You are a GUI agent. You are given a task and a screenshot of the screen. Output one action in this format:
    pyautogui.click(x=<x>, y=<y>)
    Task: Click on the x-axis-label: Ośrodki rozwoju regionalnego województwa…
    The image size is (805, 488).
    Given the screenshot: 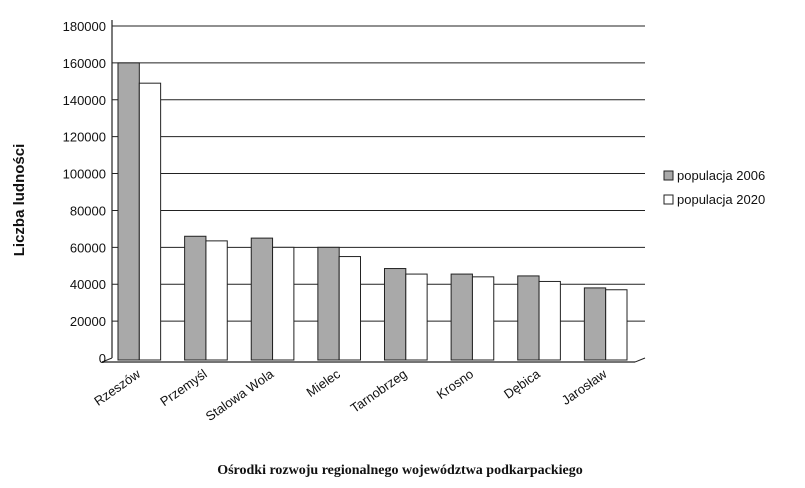 What is the action you would take?
    pyautogui.click(x=400, y=470)
    